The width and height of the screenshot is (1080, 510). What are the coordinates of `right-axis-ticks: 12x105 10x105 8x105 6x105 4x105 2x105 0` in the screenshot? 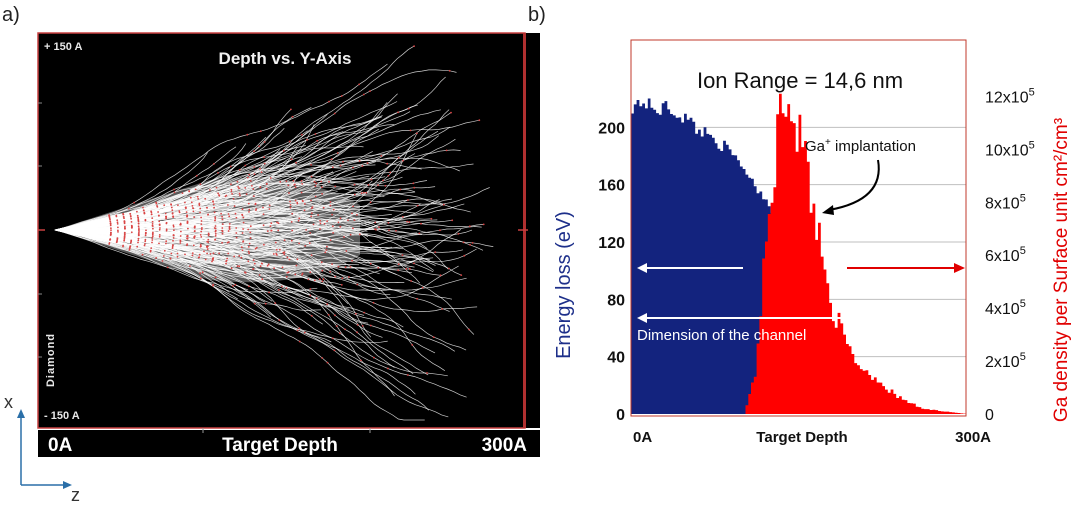 It's located at (1010, 255).